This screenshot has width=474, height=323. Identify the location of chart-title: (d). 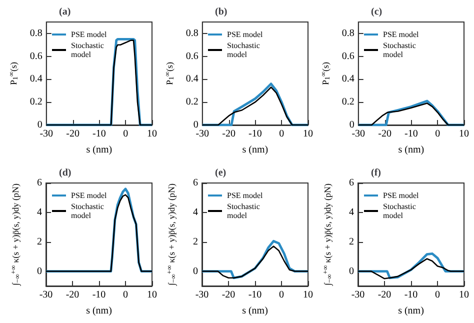
(65, 173).